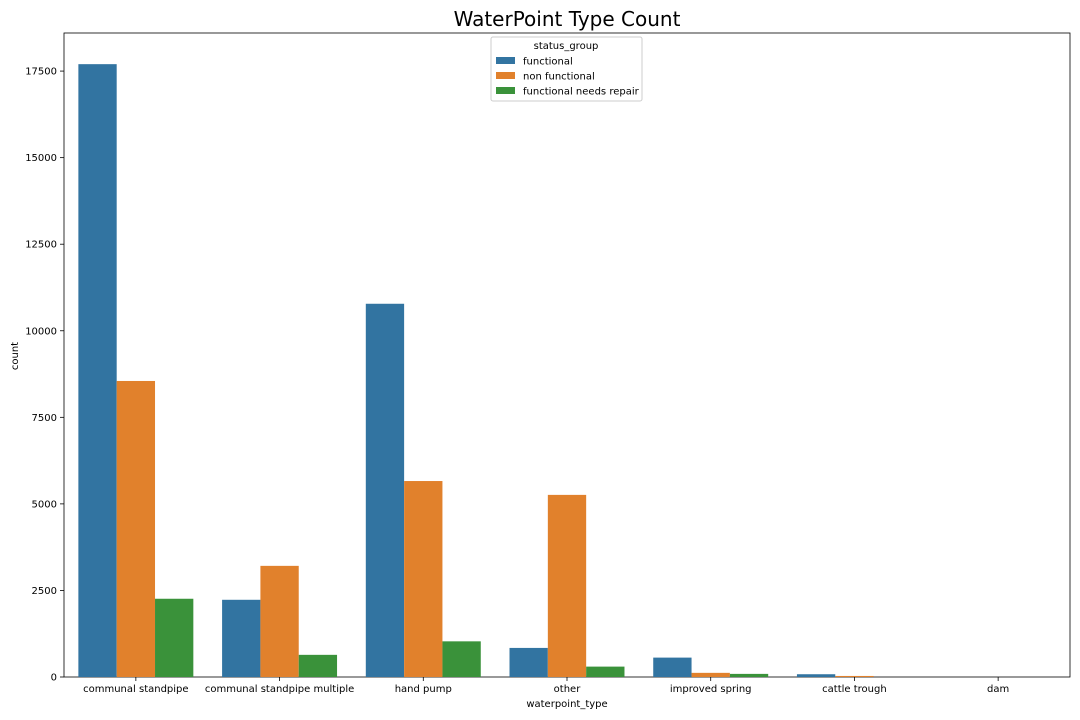 This screenshot has height=720, width=1080. What do you see at coordinates (711, 689) in the screenshot?
I see `x-tick-label: improved spring` at bounding box center [711, 689].